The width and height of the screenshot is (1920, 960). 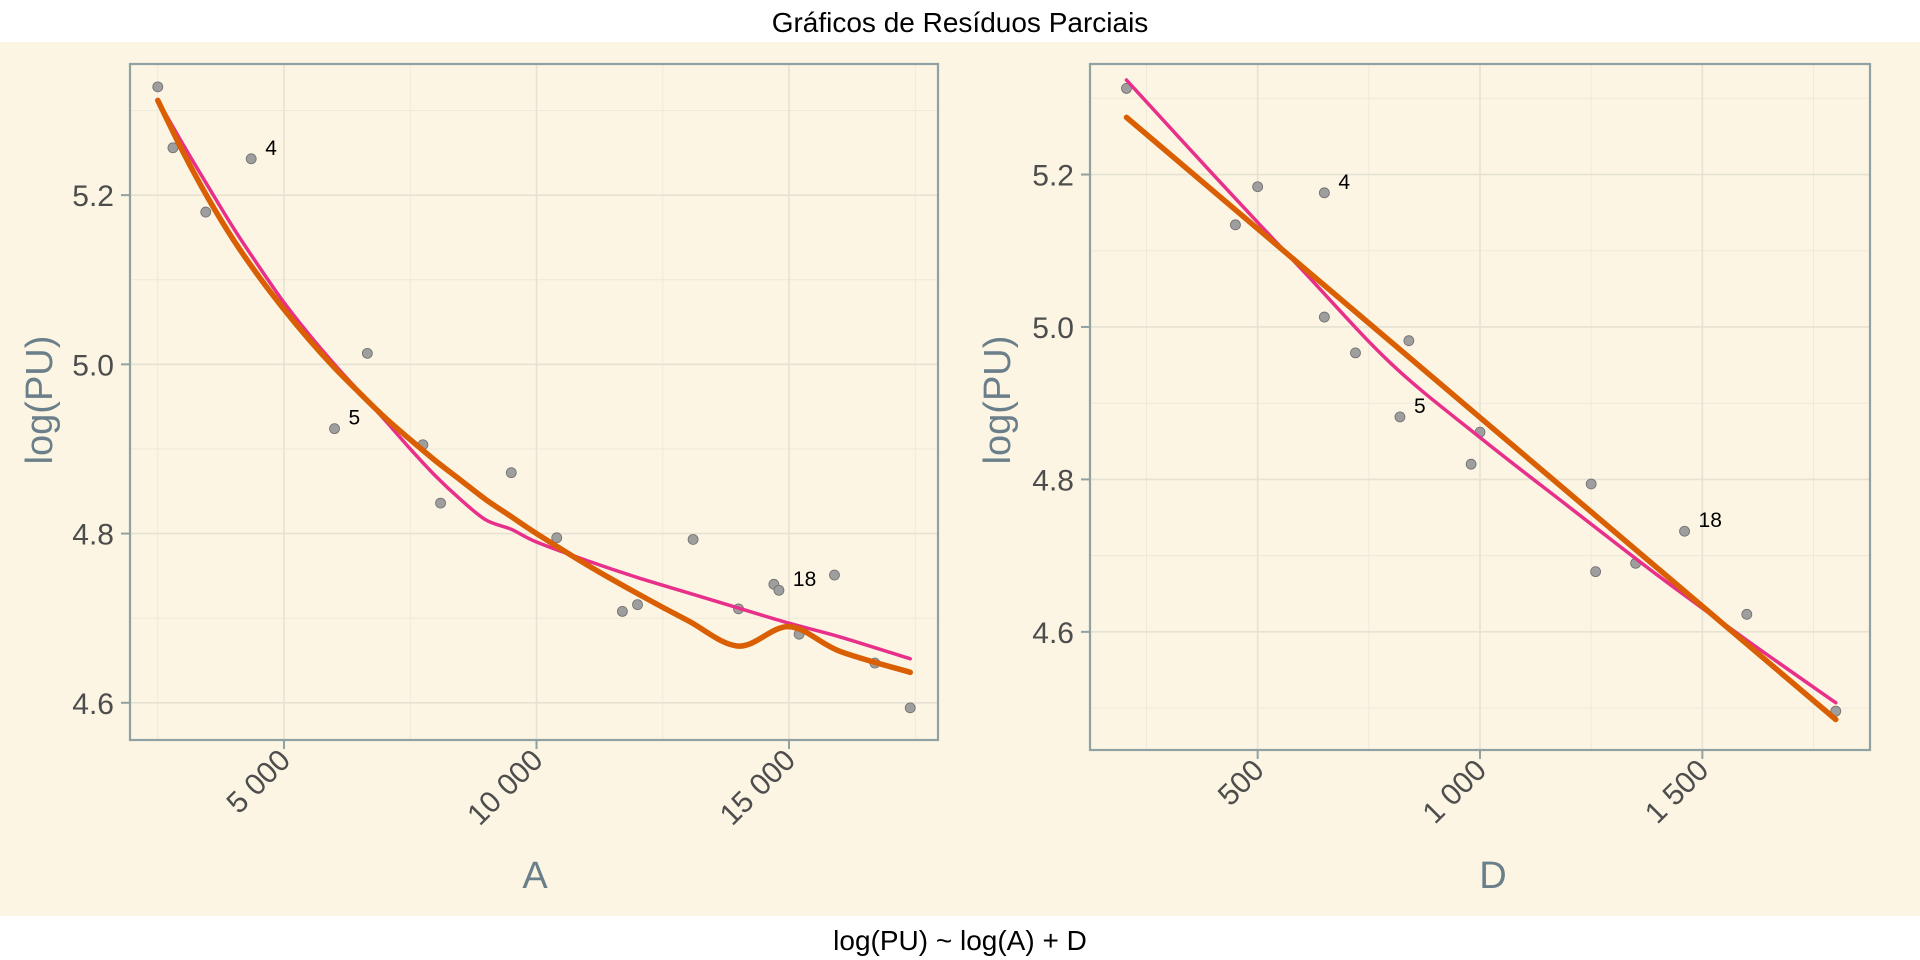 What do you see at coordinates (960, 940) in the screenshot?
I see `figure-caption: log(PU) ~ log(A) + D` at bounding box center [960, 940].